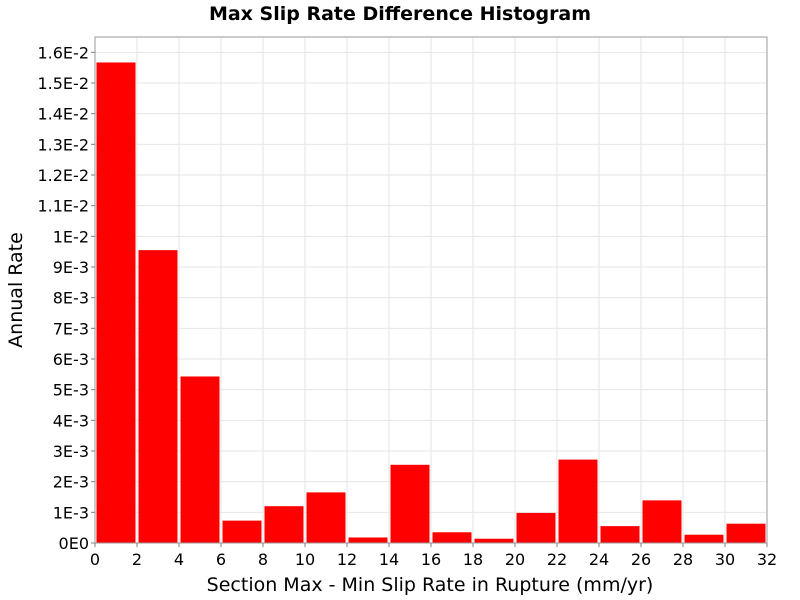 This screenshot has height=600, width=800. Describe the element at coordinates (179, 559) in the screenshot. I see `x-tick-label: 4` at that location.